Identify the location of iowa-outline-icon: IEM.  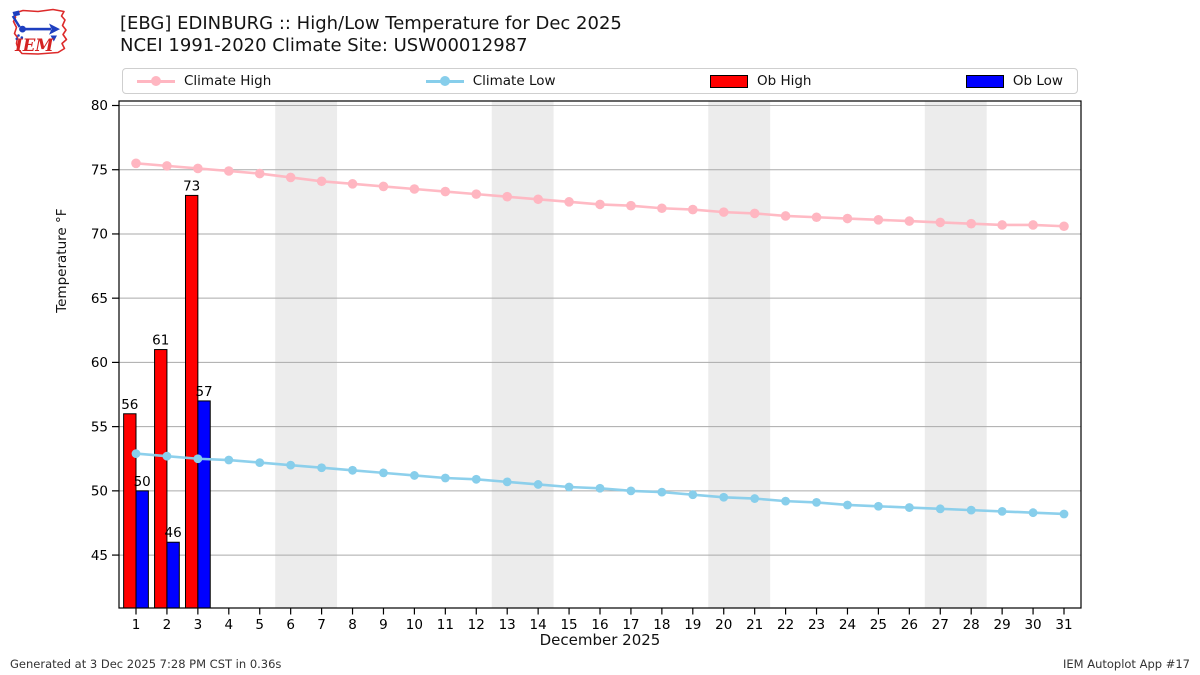
(39, 31).